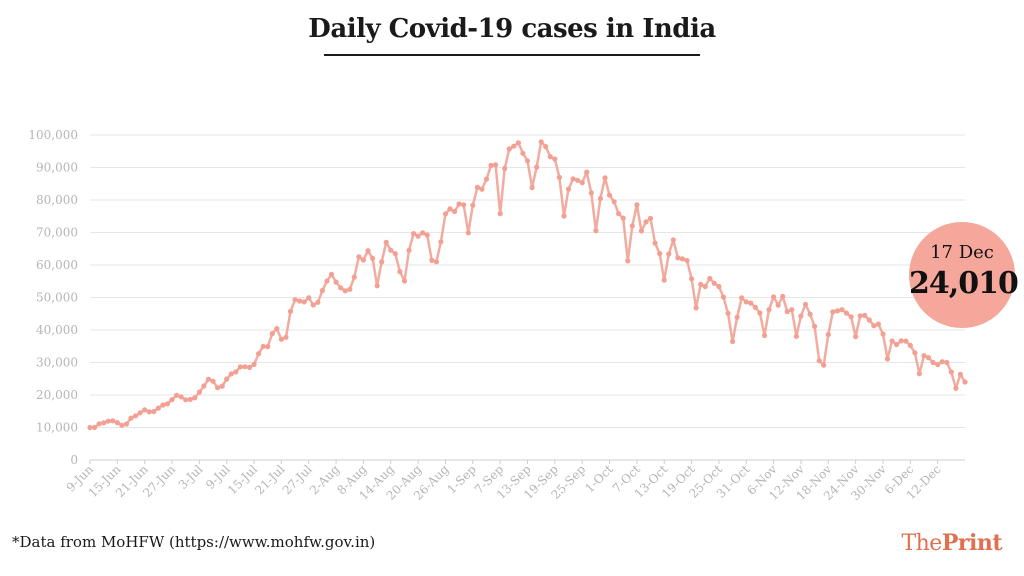 This screenshot has height=576, width=1024. Describe the element at coordinates (324, 479) in the screenshot. I see `x-tick-label: 2-Aug` at that location.